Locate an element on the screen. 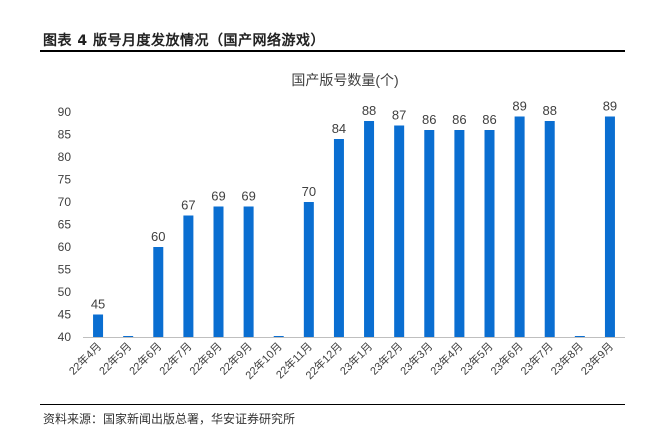 The width and height of the screenshot is (663, 433). x-tick-label: 23年5月 is located at coordinates (476, 358).